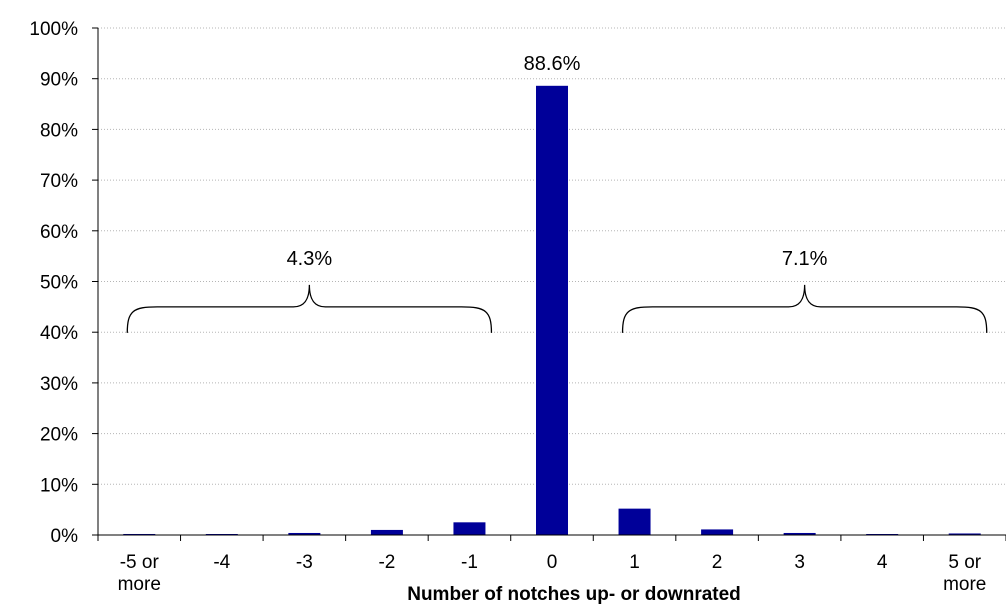 The height and width of the screenshot is (608, 1006). Describe the element at coordinates (59, 485) in the screenshot. I see `y-tick-label: 10%` at that location.